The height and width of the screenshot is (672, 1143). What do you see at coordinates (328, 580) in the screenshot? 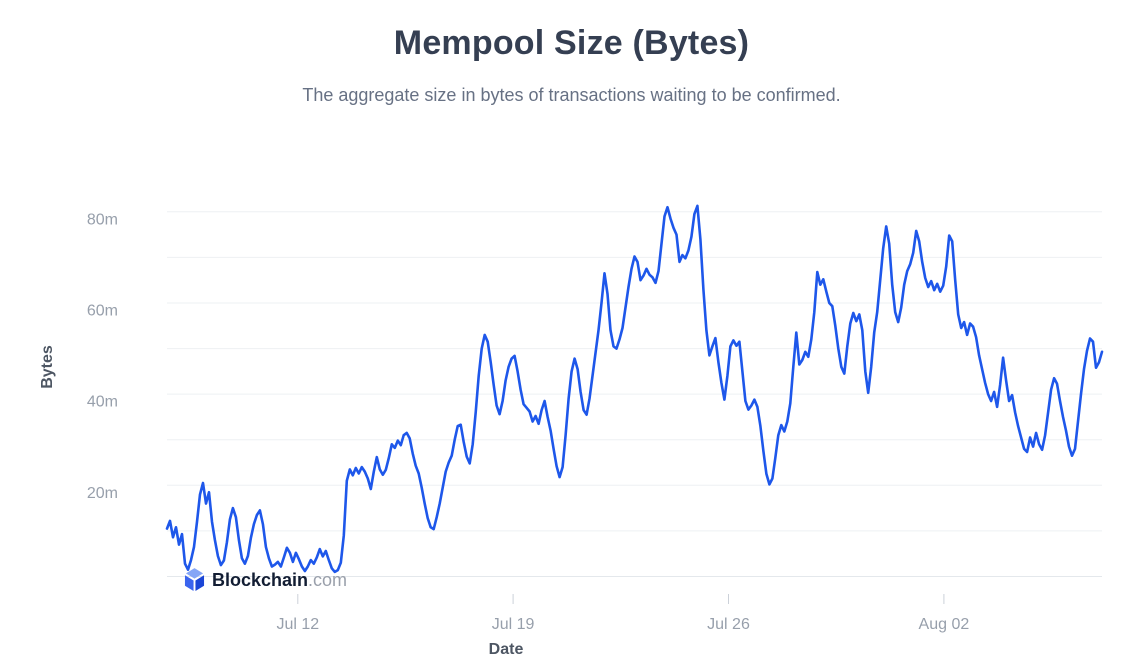
I see `watermark-suffix-text: .com` at bounding box center [328, 580].